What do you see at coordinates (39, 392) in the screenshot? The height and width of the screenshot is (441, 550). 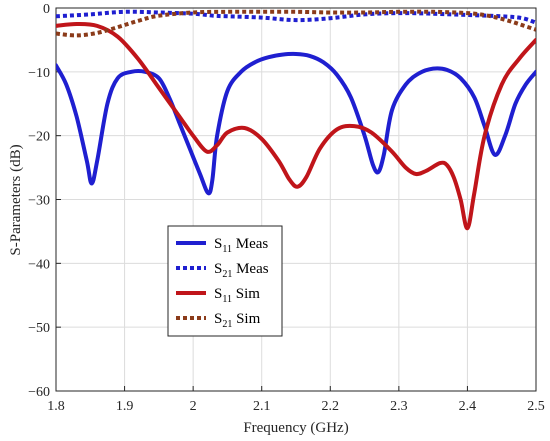 I see `y-tick-label: −60` at bounding box center [39, 392].